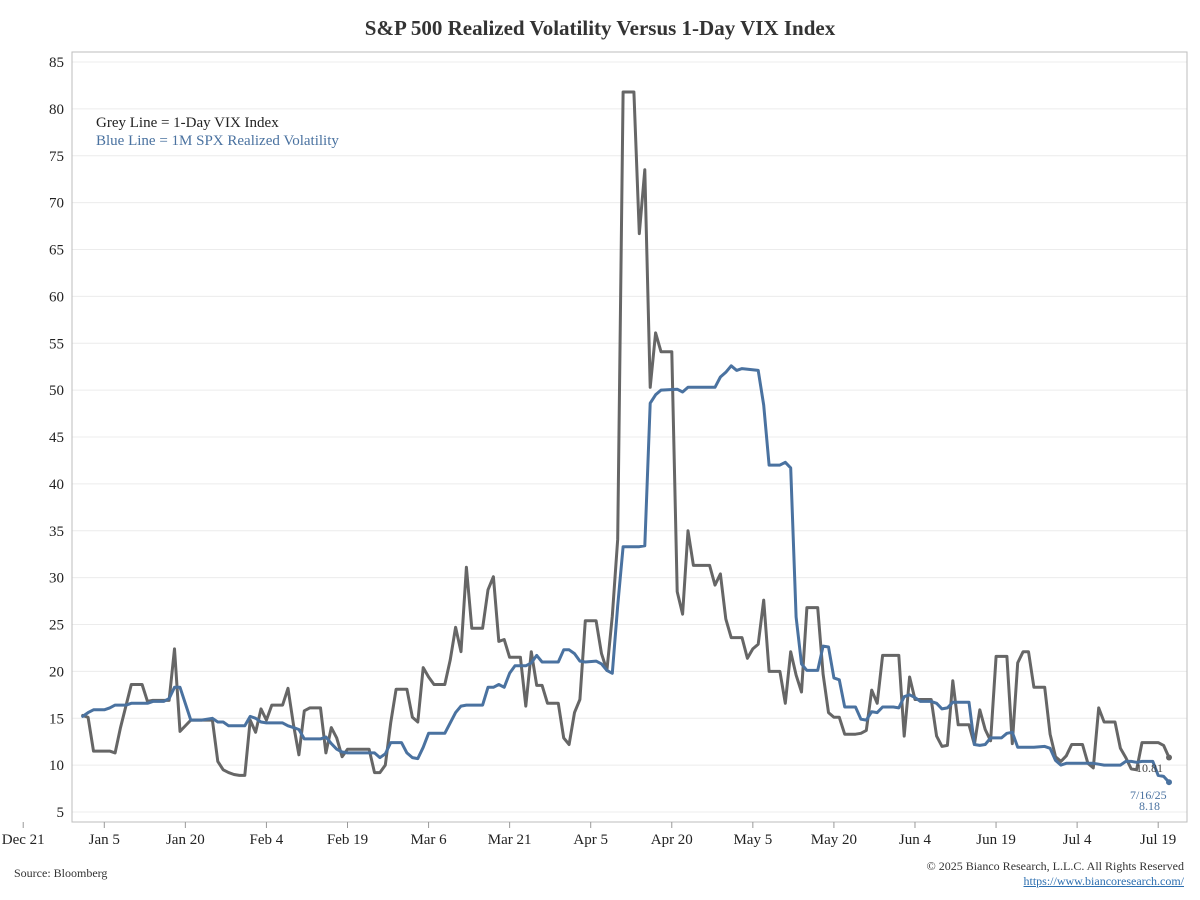 This screenshot has width=1200, height=900. Describe the element at coordinates (1158, 840) in the screenshot. I see `x-tick-label-14: Jul 19` at that location.